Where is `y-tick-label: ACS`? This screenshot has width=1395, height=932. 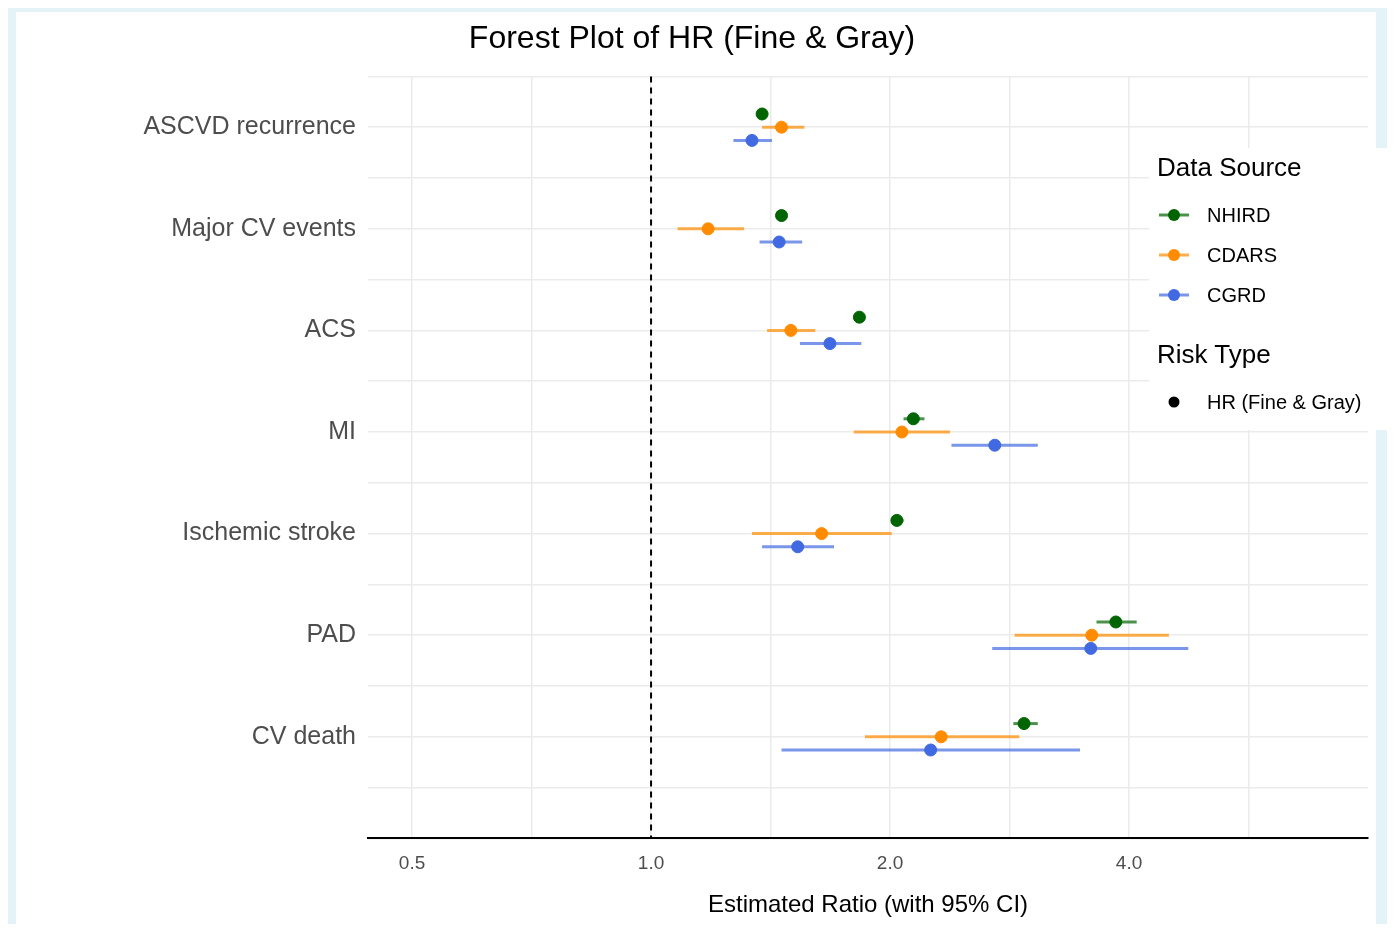 y-tick-label: ACS is located at coordinates (330, 328).